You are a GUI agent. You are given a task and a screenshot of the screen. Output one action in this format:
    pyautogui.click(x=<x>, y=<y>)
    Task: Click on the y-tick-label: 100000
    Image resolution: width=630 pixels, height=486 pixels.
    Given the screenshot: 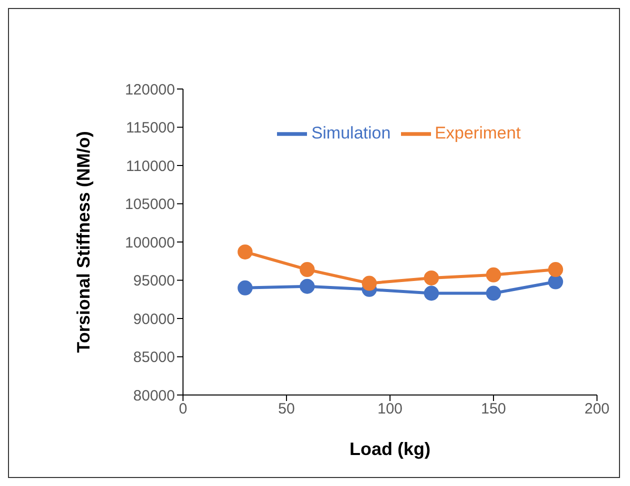 What is the action you would take?
    pyautogui.click(x=149, y=243)
    